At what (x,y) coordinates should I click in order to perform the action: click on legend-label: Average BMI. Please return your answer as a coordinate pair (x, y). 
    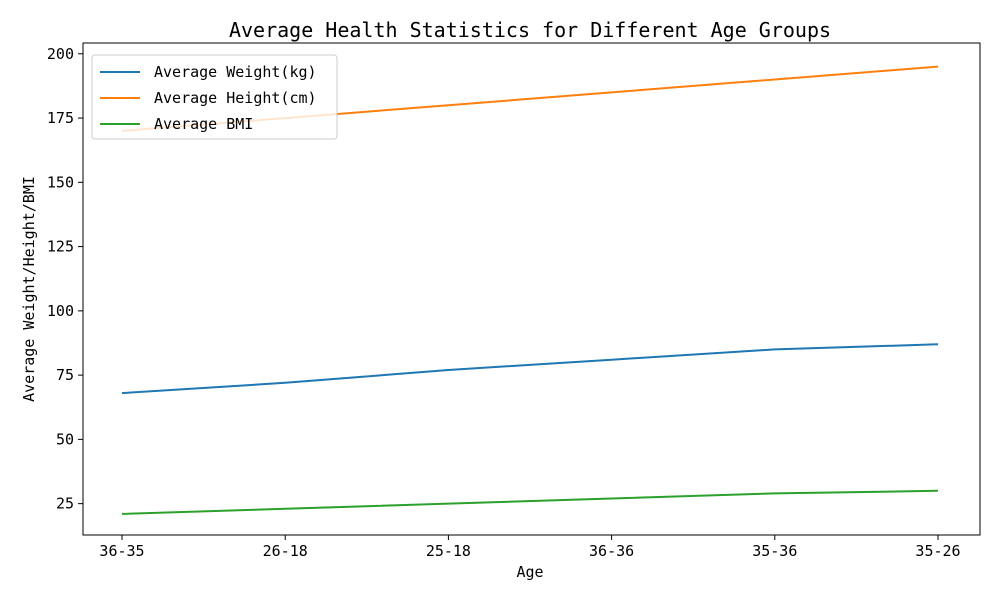
    Looking at the image, I should click on (203, 124).